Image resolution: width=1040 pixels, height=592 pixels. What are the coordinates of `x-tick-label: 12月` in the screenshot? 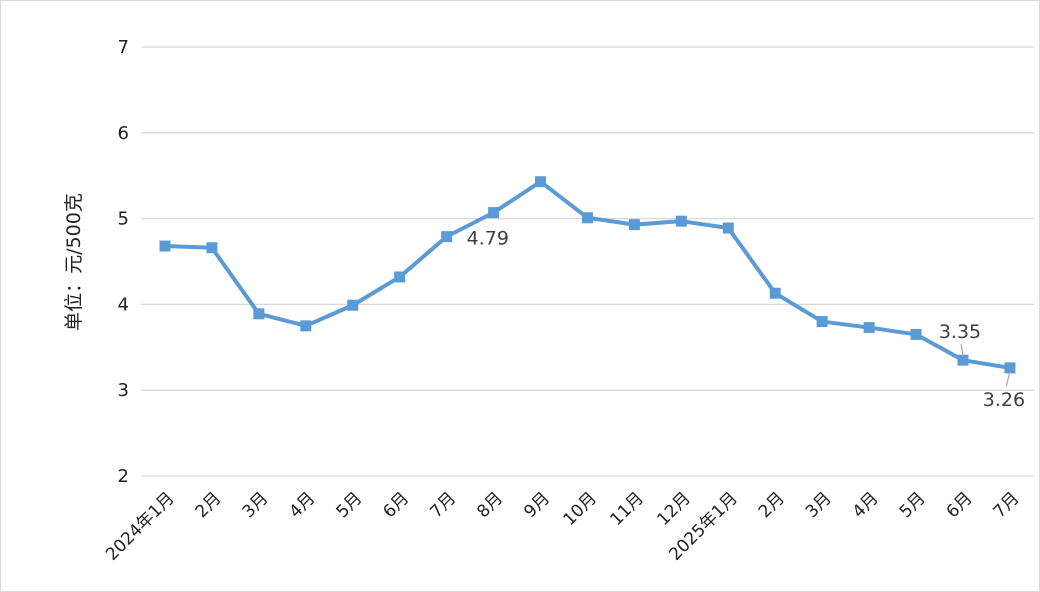 It's located at (673, 508).